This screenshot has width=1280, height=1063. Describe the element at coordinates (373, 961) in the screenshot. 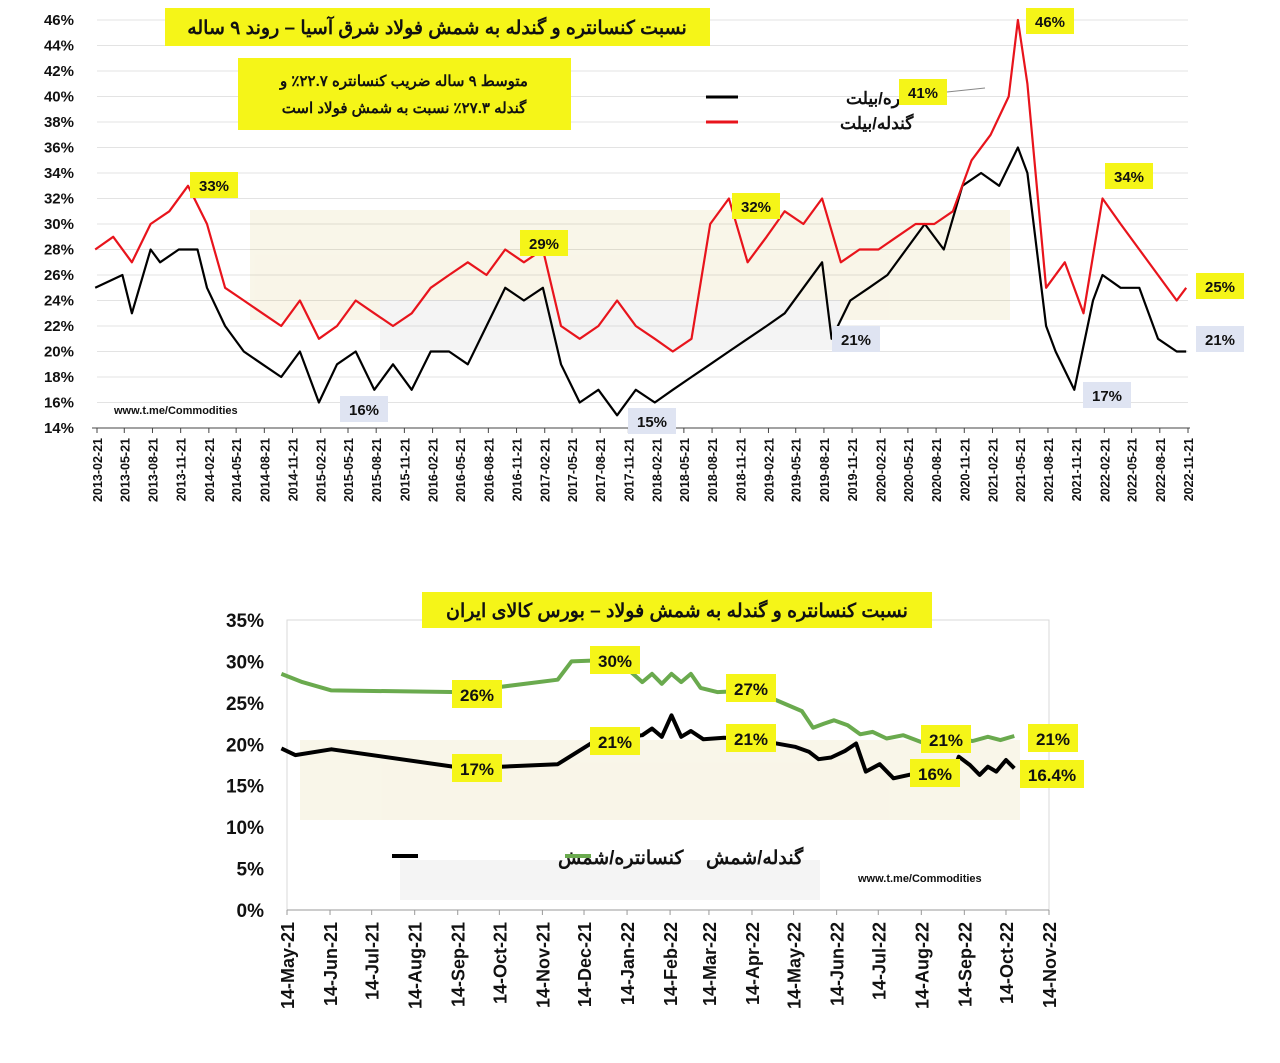

I see `bottom-x-tick-label: 14-Jul-21` at that location.